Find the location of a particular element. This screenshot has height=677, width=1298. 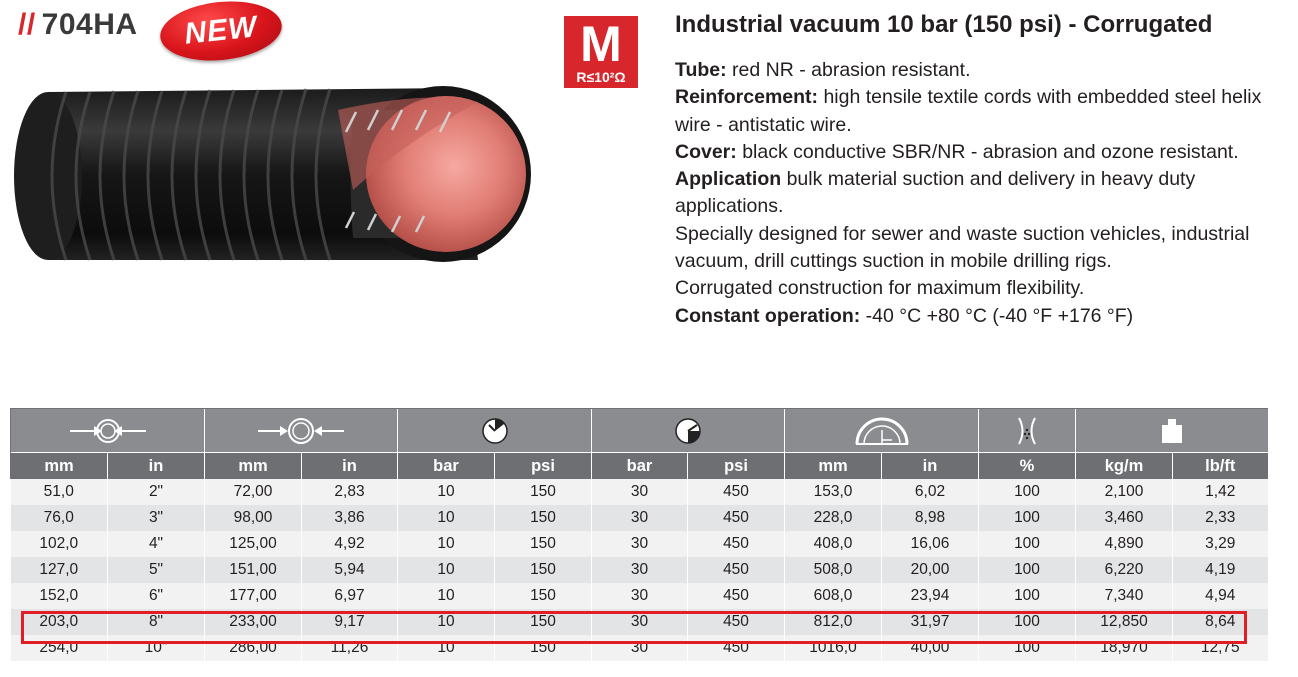

weight-header is located at coordinates (1171, 430).